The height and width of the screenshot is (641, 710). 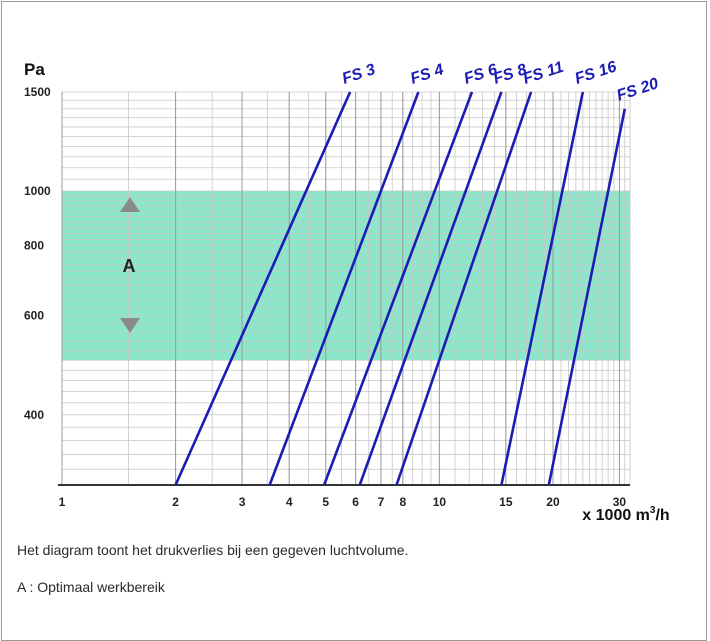 What do you see at coordinates (355, 502) in the screenshot?
I see `x-tick-label: 6` at bounding box center [355, 502].